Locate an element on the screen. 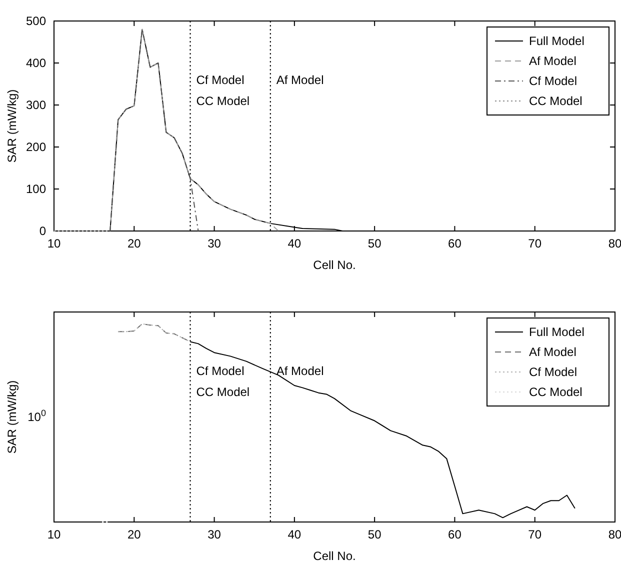 The width and height of the screenshot is (621, 566). text: 10$^{0}$ is located at coordinates (37, 416).